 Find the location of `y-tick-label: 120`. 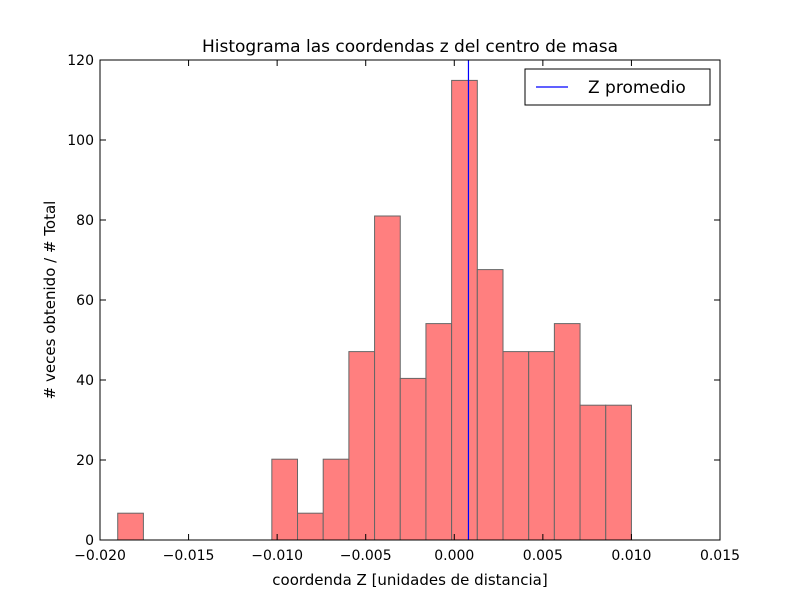

y-tick-label: 120 is located at coordinates (80, 61).